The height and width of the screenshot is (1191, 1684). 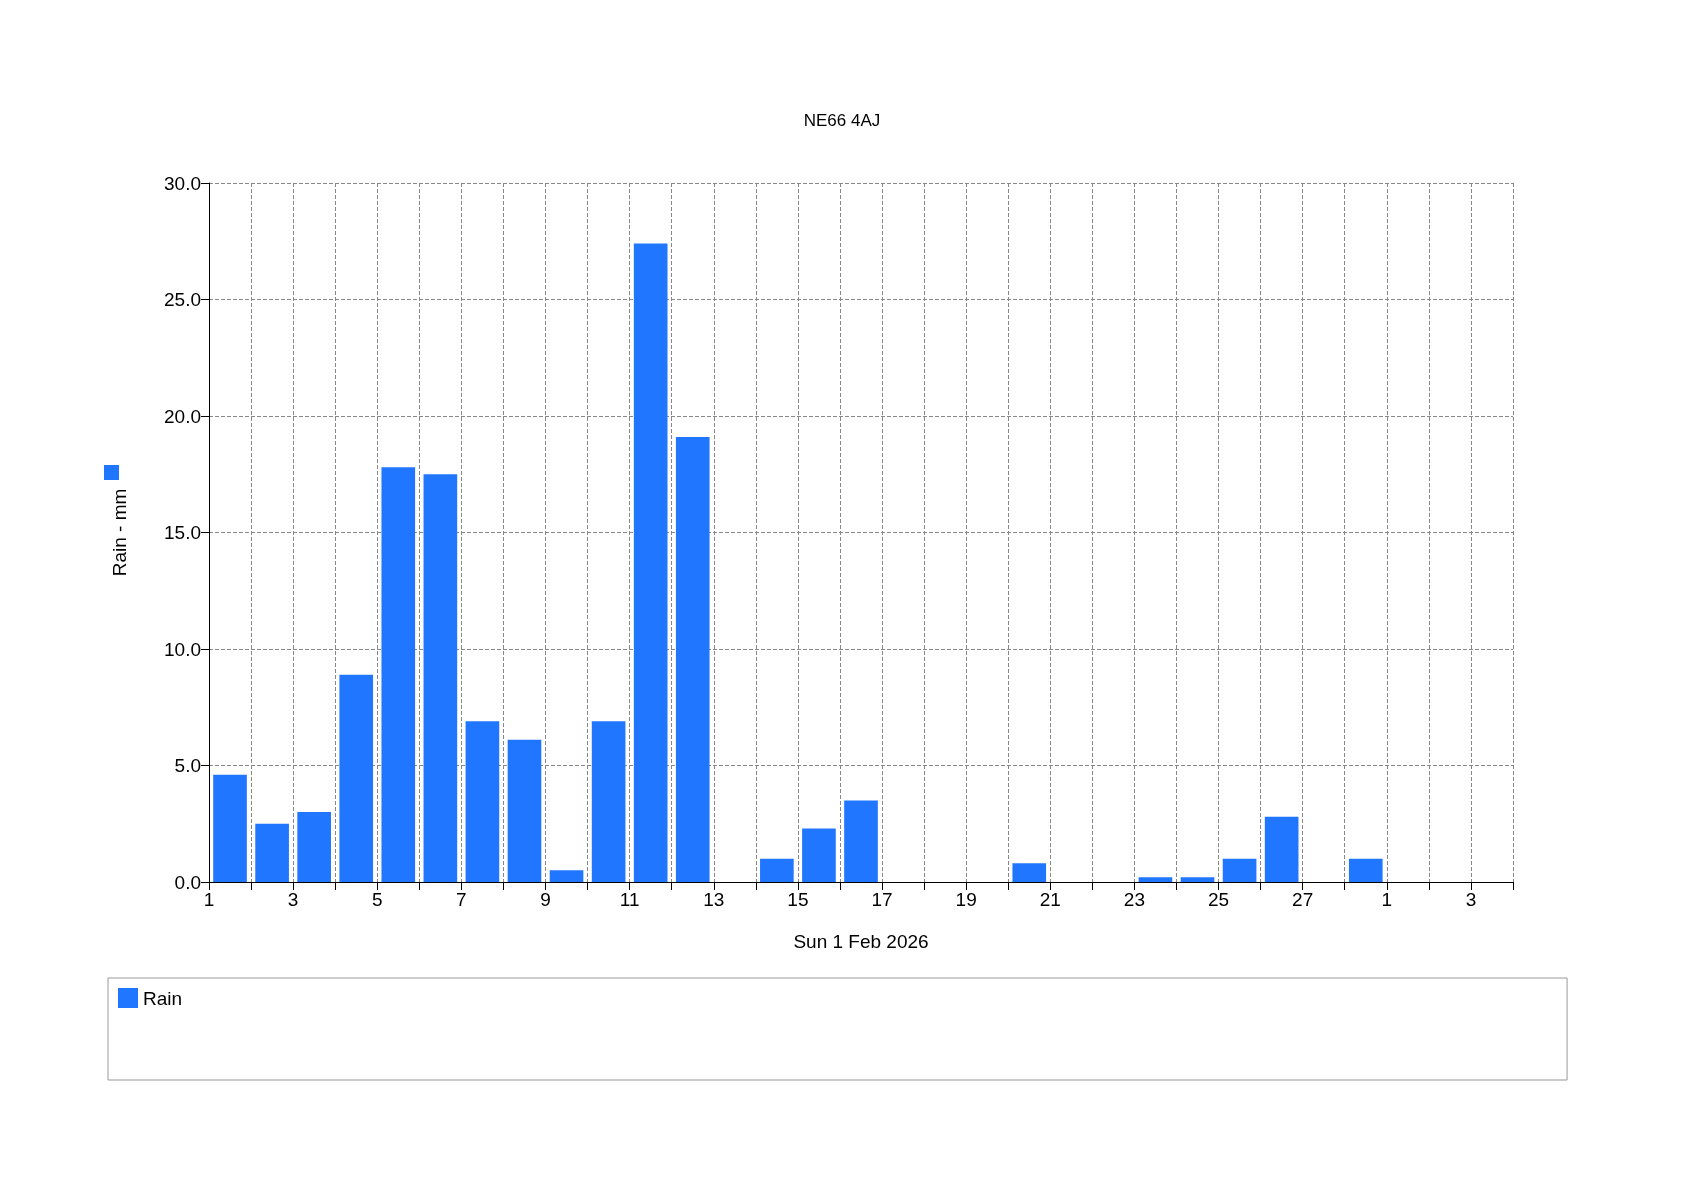 I want to click on y-tick-label: 5.0, so click(x=187, y=765).